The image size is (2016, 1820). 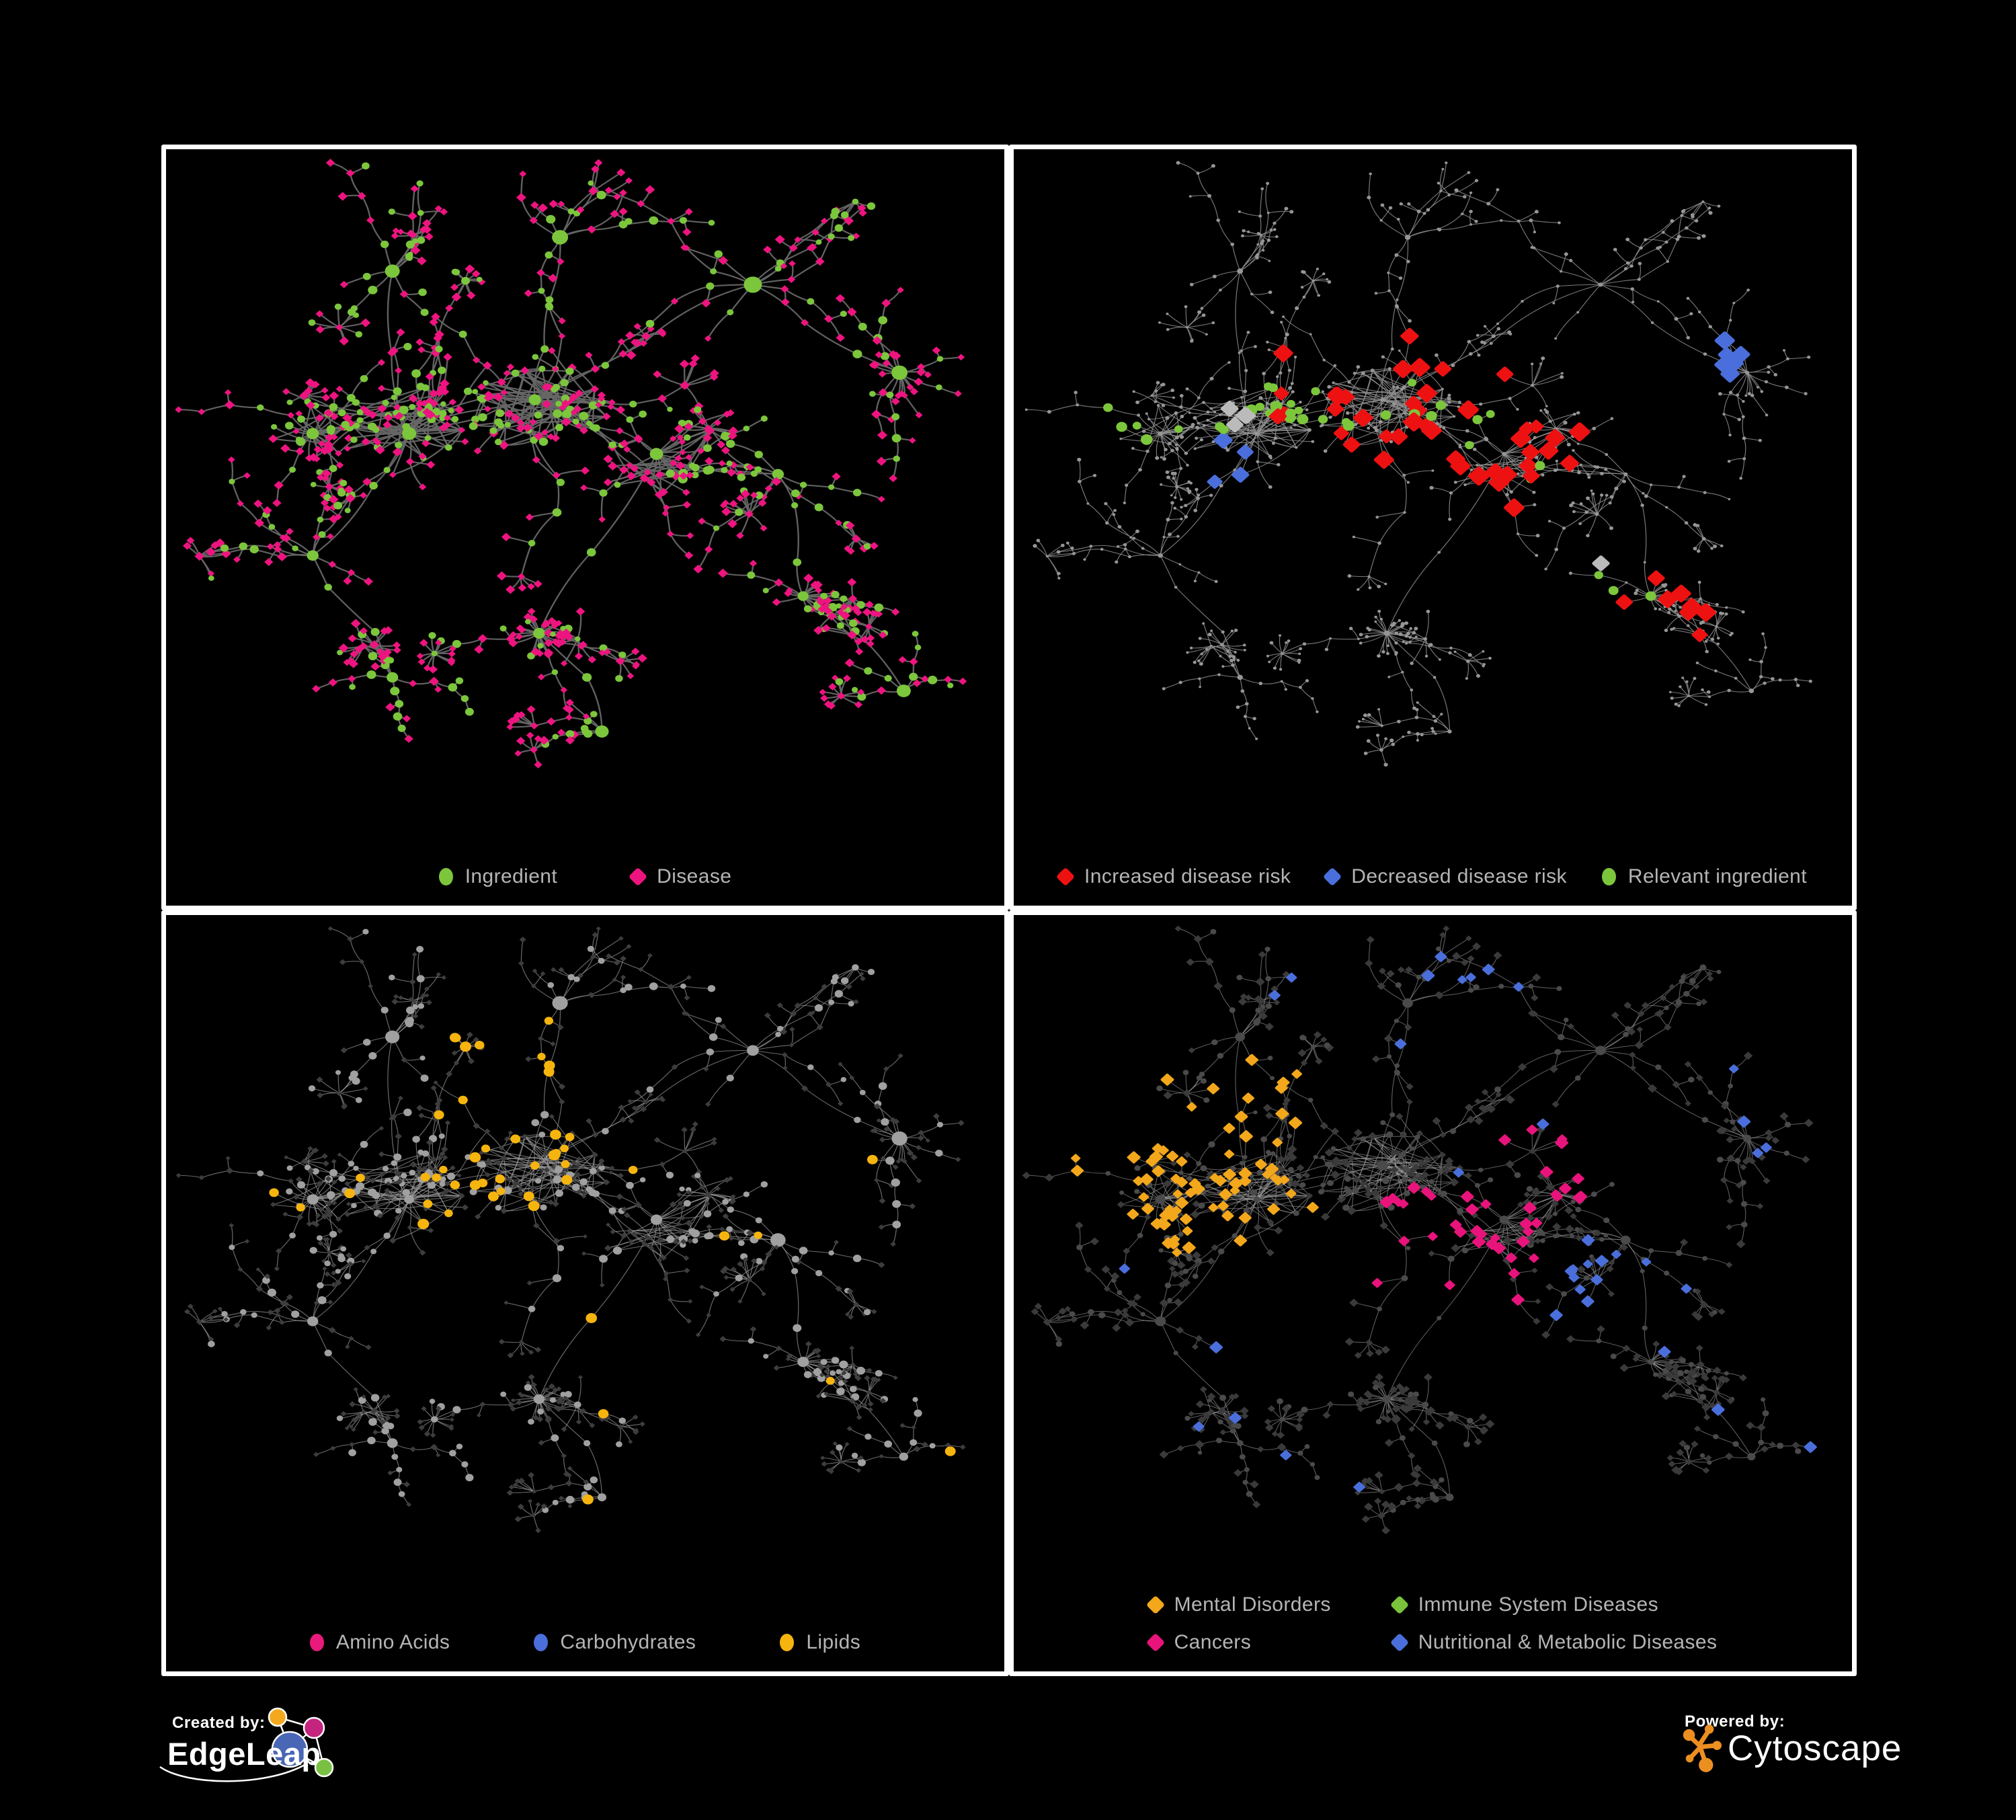 I want to click on edgeleap-node-orange, so click(x=278, y=1717).